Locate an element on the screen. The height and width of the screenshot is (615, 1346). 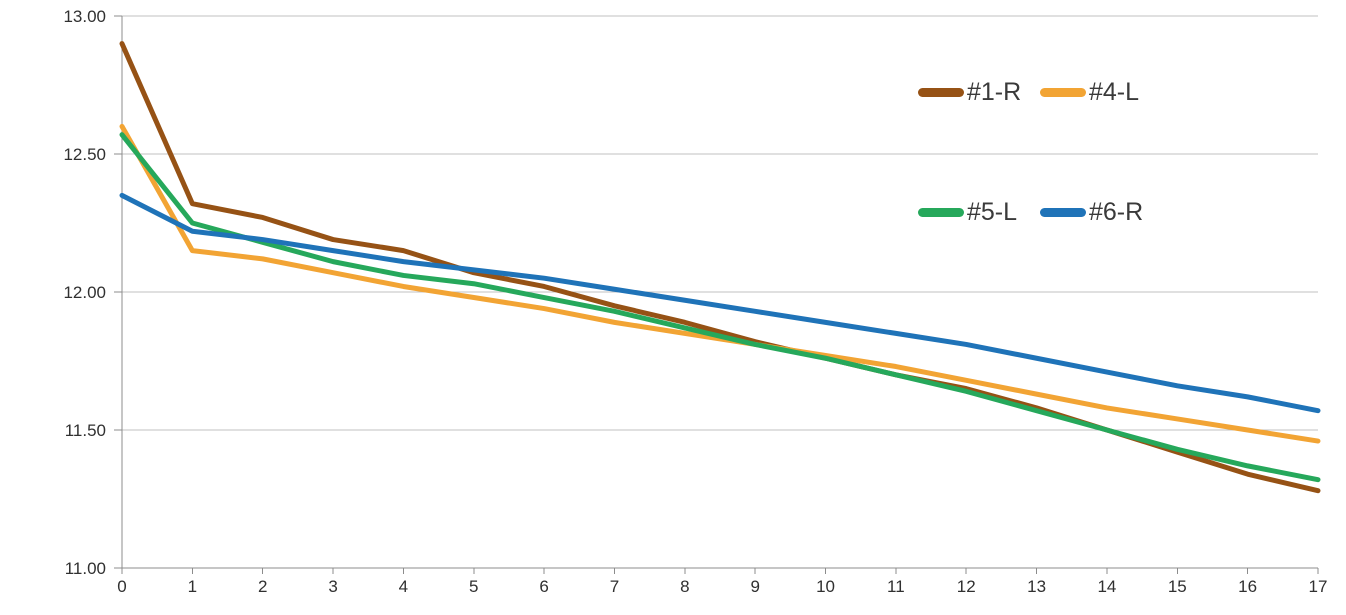
y-tick-label: 11.50 is located at coordinates (85, 430).